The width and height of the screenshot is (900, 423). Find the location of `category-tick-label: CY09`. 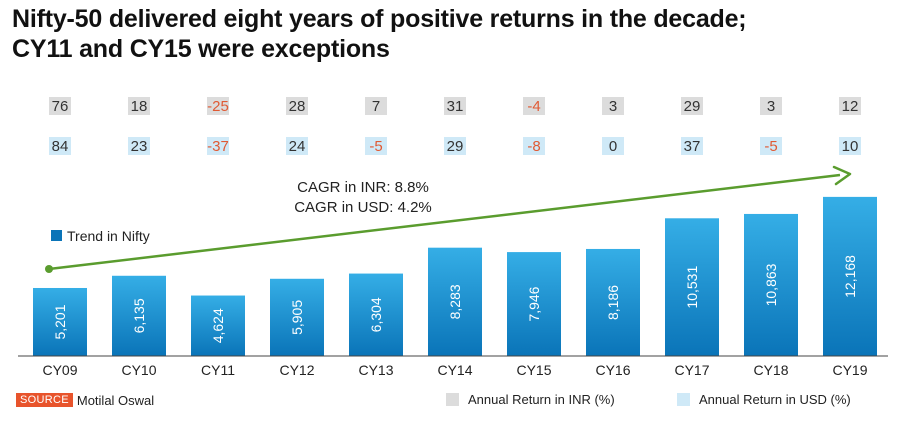

category-tick-label: CY09 is located at coordinates (59, 370).